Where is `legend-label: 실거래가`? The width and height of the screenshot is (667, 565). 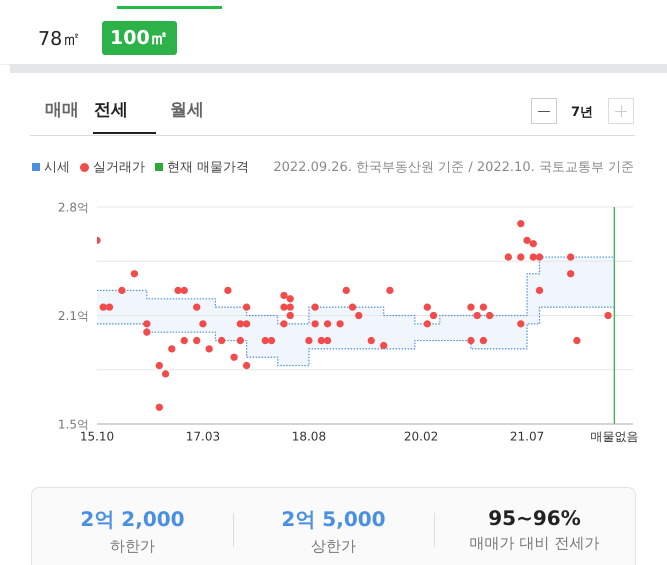
legend-label: 실거래가 is located at coordinates (118, 167).